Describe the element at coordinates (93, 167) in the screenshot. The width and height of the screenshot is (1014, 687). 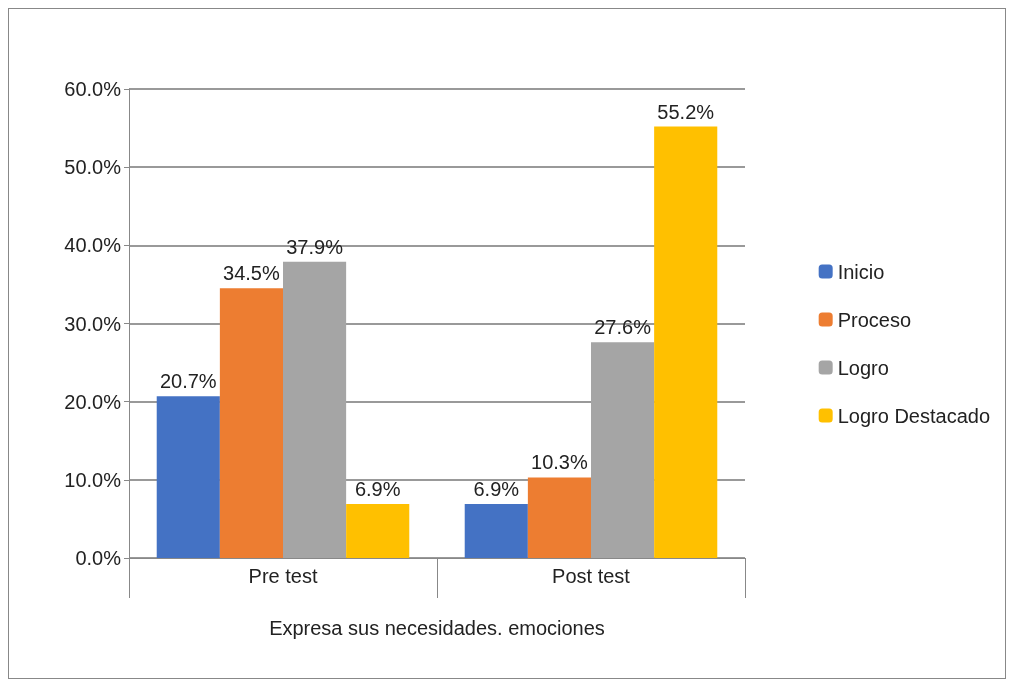
I see `y-tick-label: 50.0%` at that location.